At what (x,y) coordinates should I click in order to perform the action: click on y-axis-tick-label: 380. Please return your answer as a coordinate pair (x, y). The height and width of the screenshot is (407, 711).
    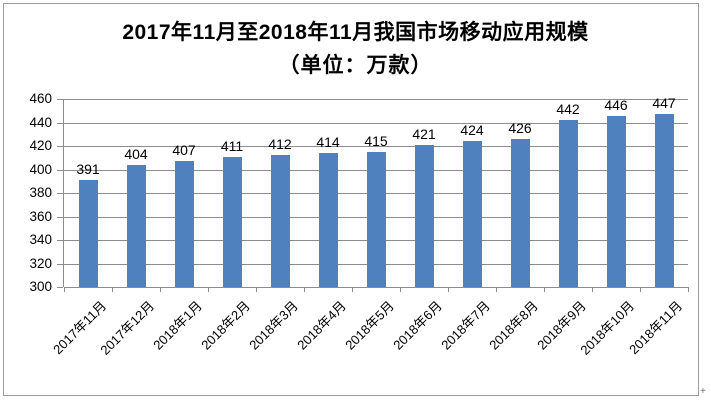
    Looking at the image, I should click on (40, 192).